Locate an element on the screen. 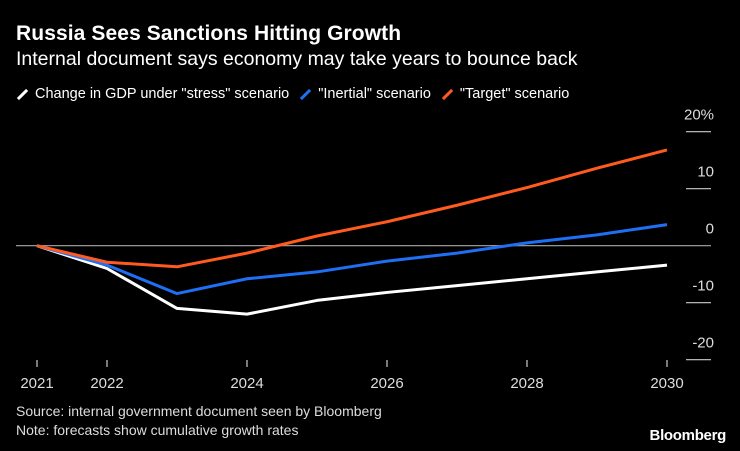 The width and height of the screenshot is (740, 451). series-line-inertial is located at coordinates (352, 259).